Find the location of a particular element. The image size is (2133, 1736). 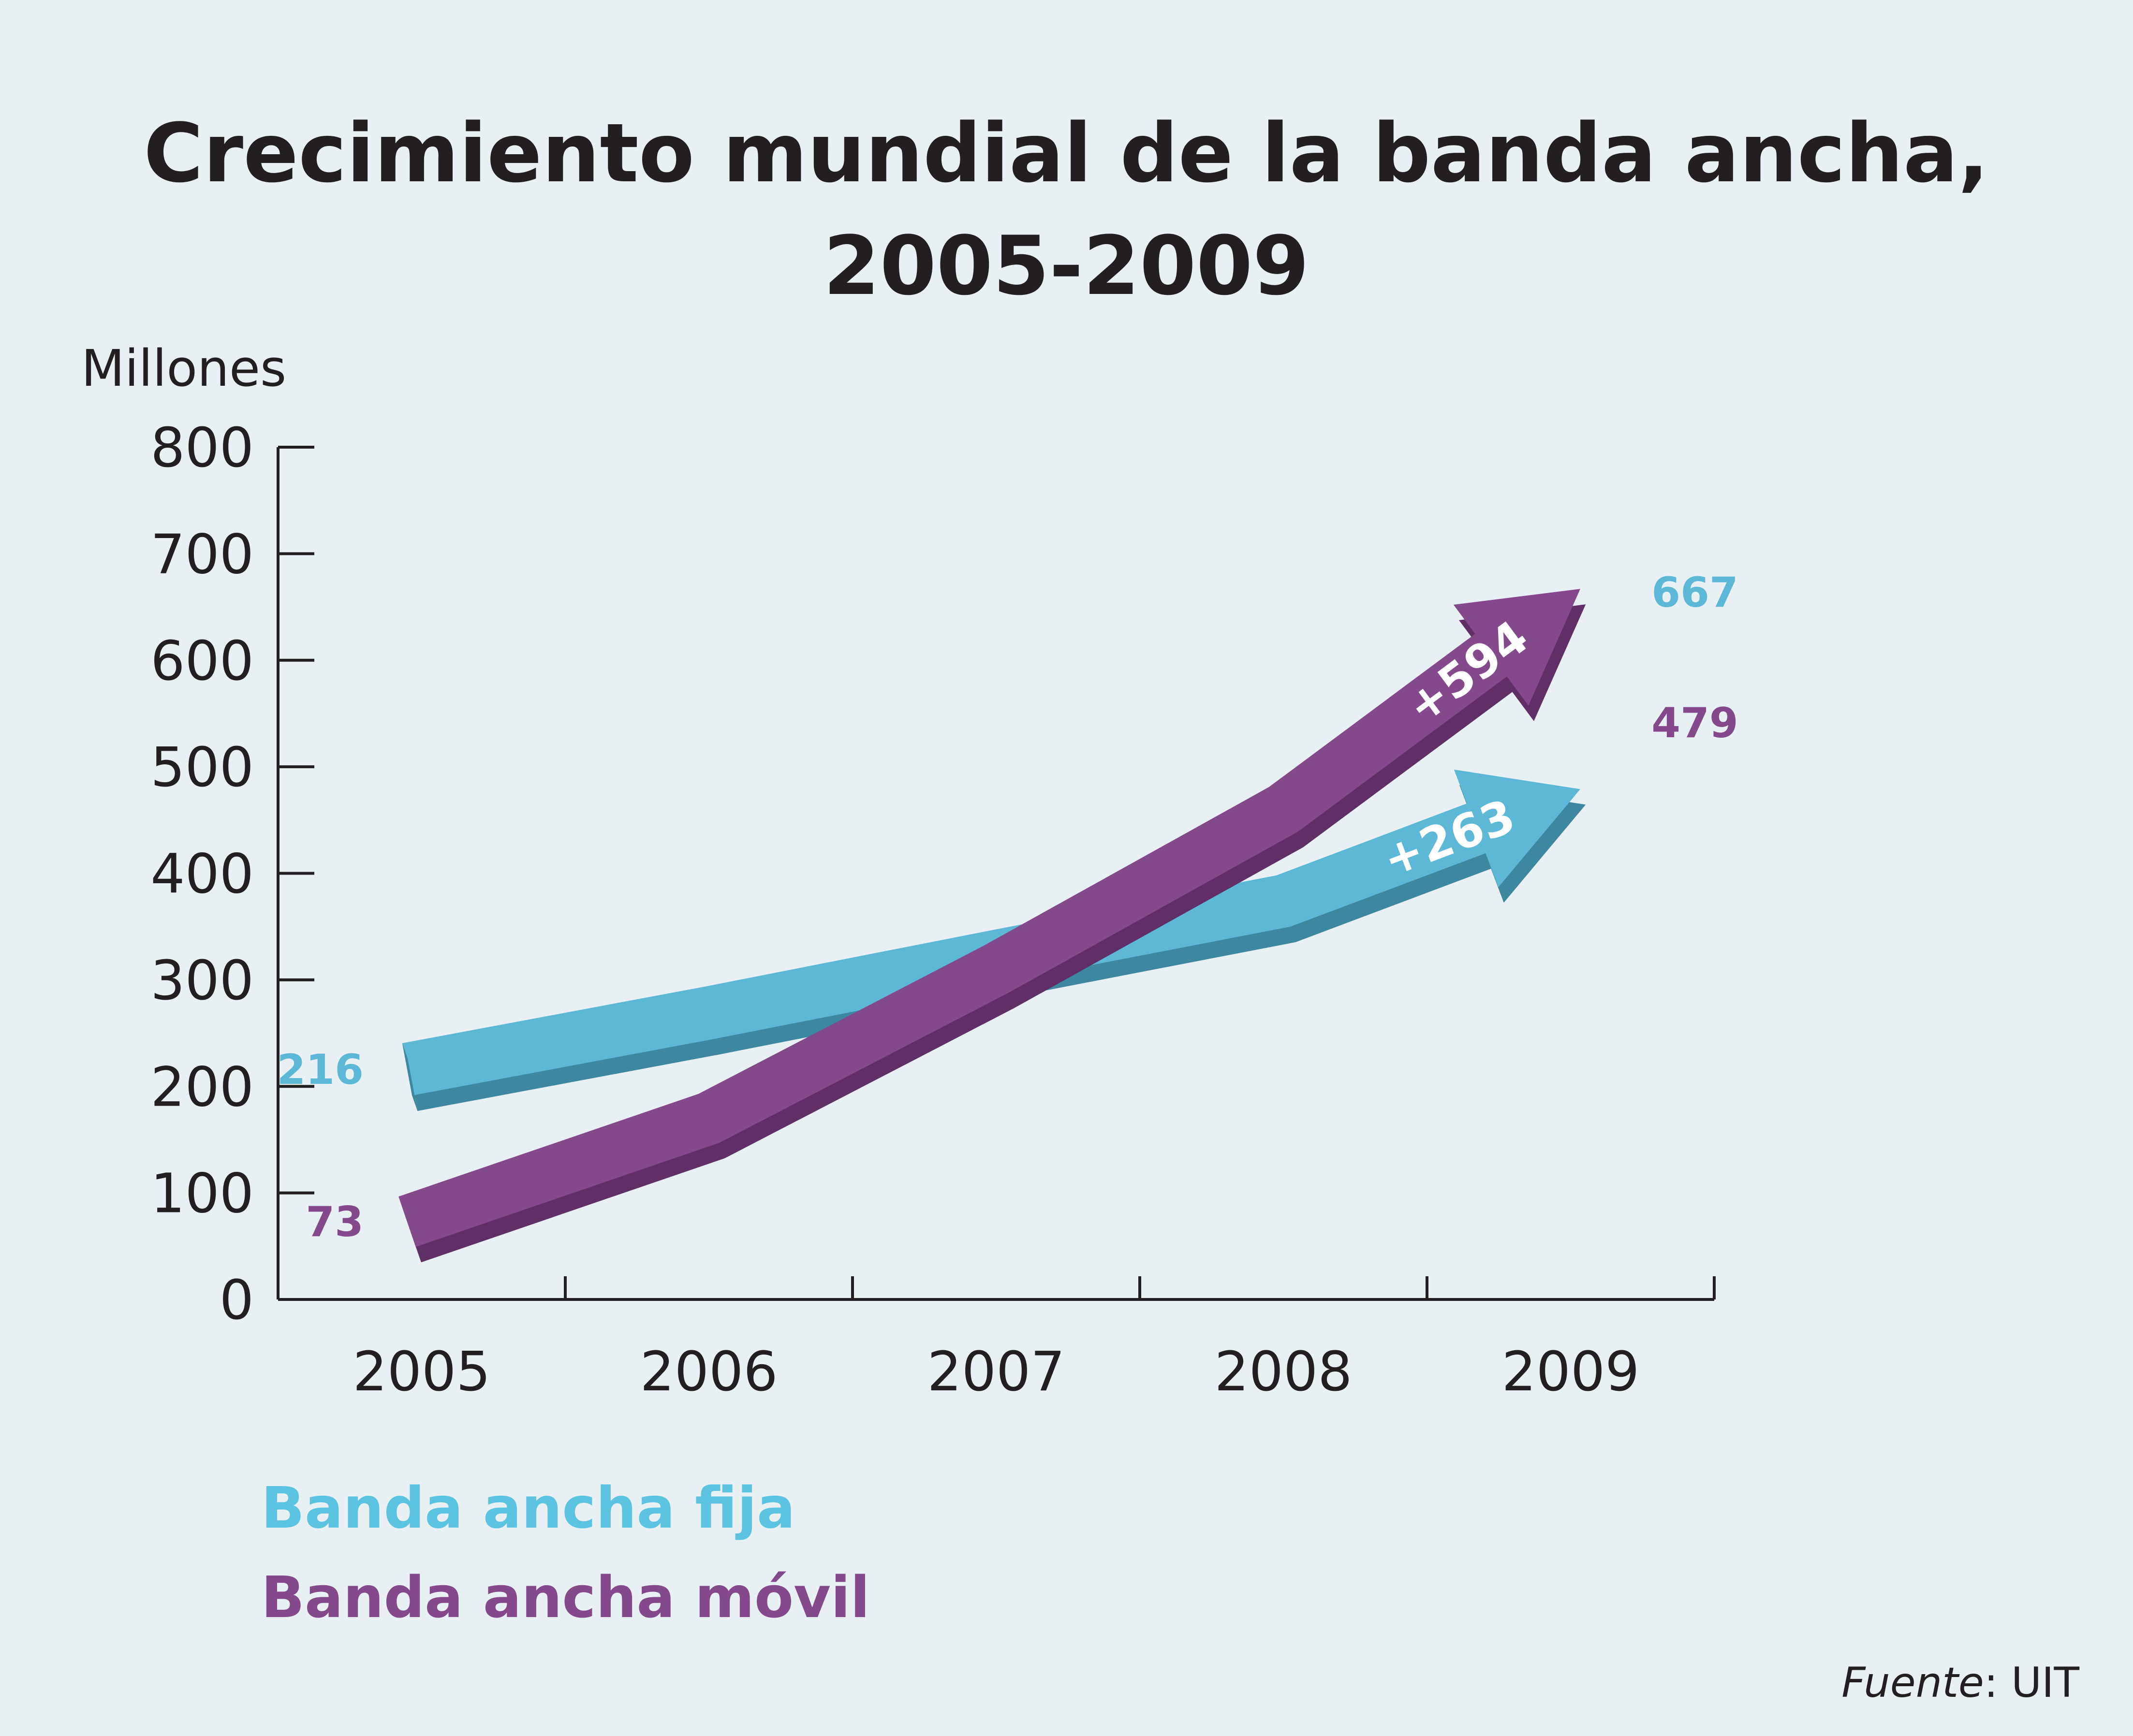

y-tick-label: 700 is located at coordinates (202, 554).